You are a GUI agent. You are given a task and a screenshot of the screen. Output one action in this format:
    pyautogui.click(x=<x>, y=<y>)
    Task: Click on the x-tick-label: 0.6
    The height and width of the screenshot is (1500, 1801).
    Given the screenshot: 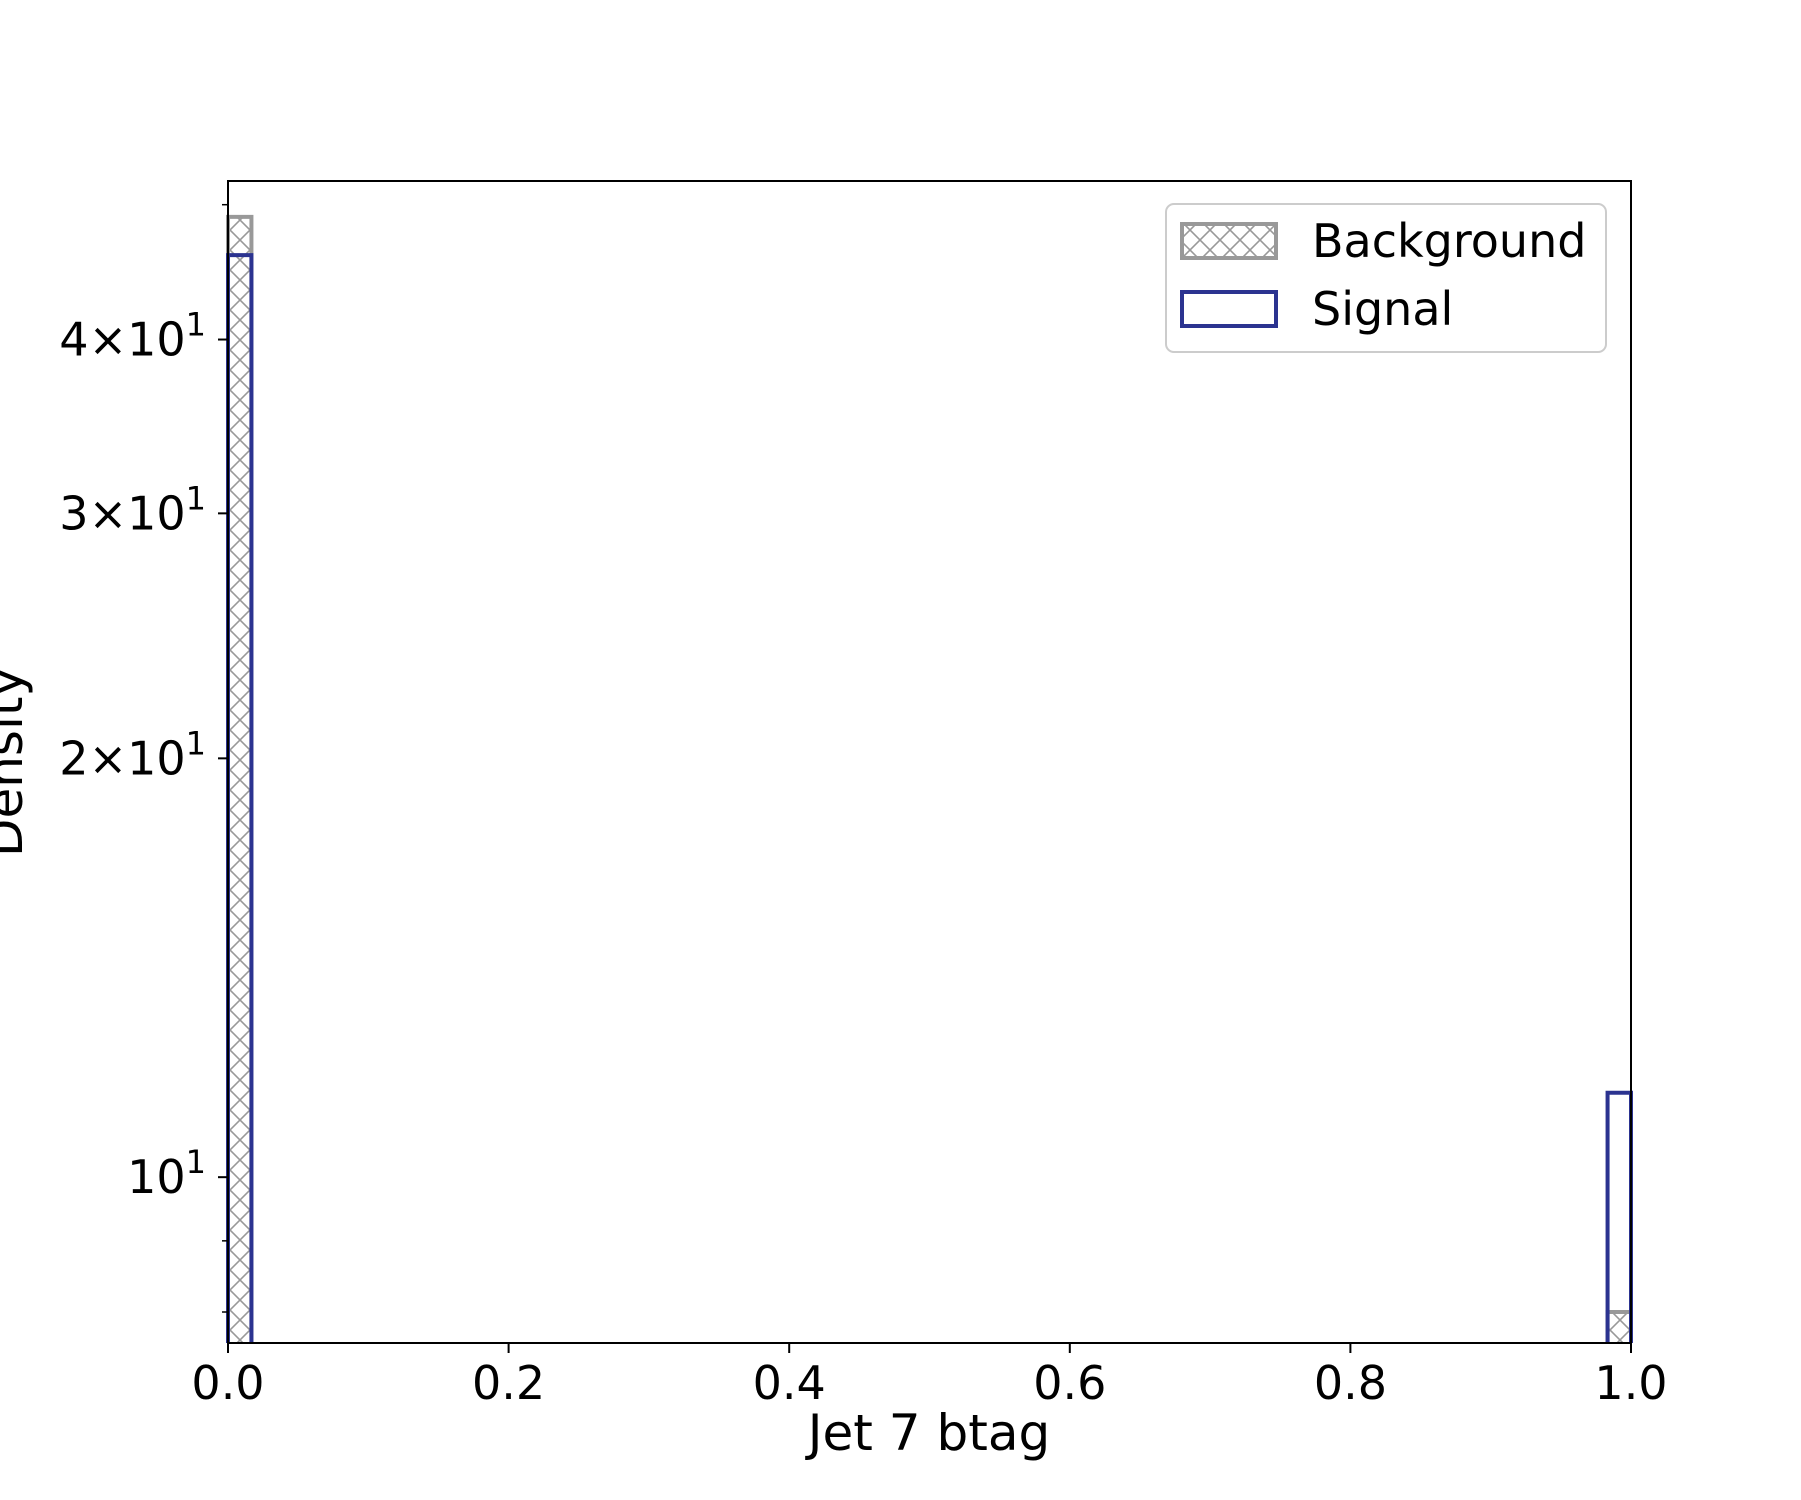 What is the action you would take?
    pyautogui.click(x=1069, y=1383)
    